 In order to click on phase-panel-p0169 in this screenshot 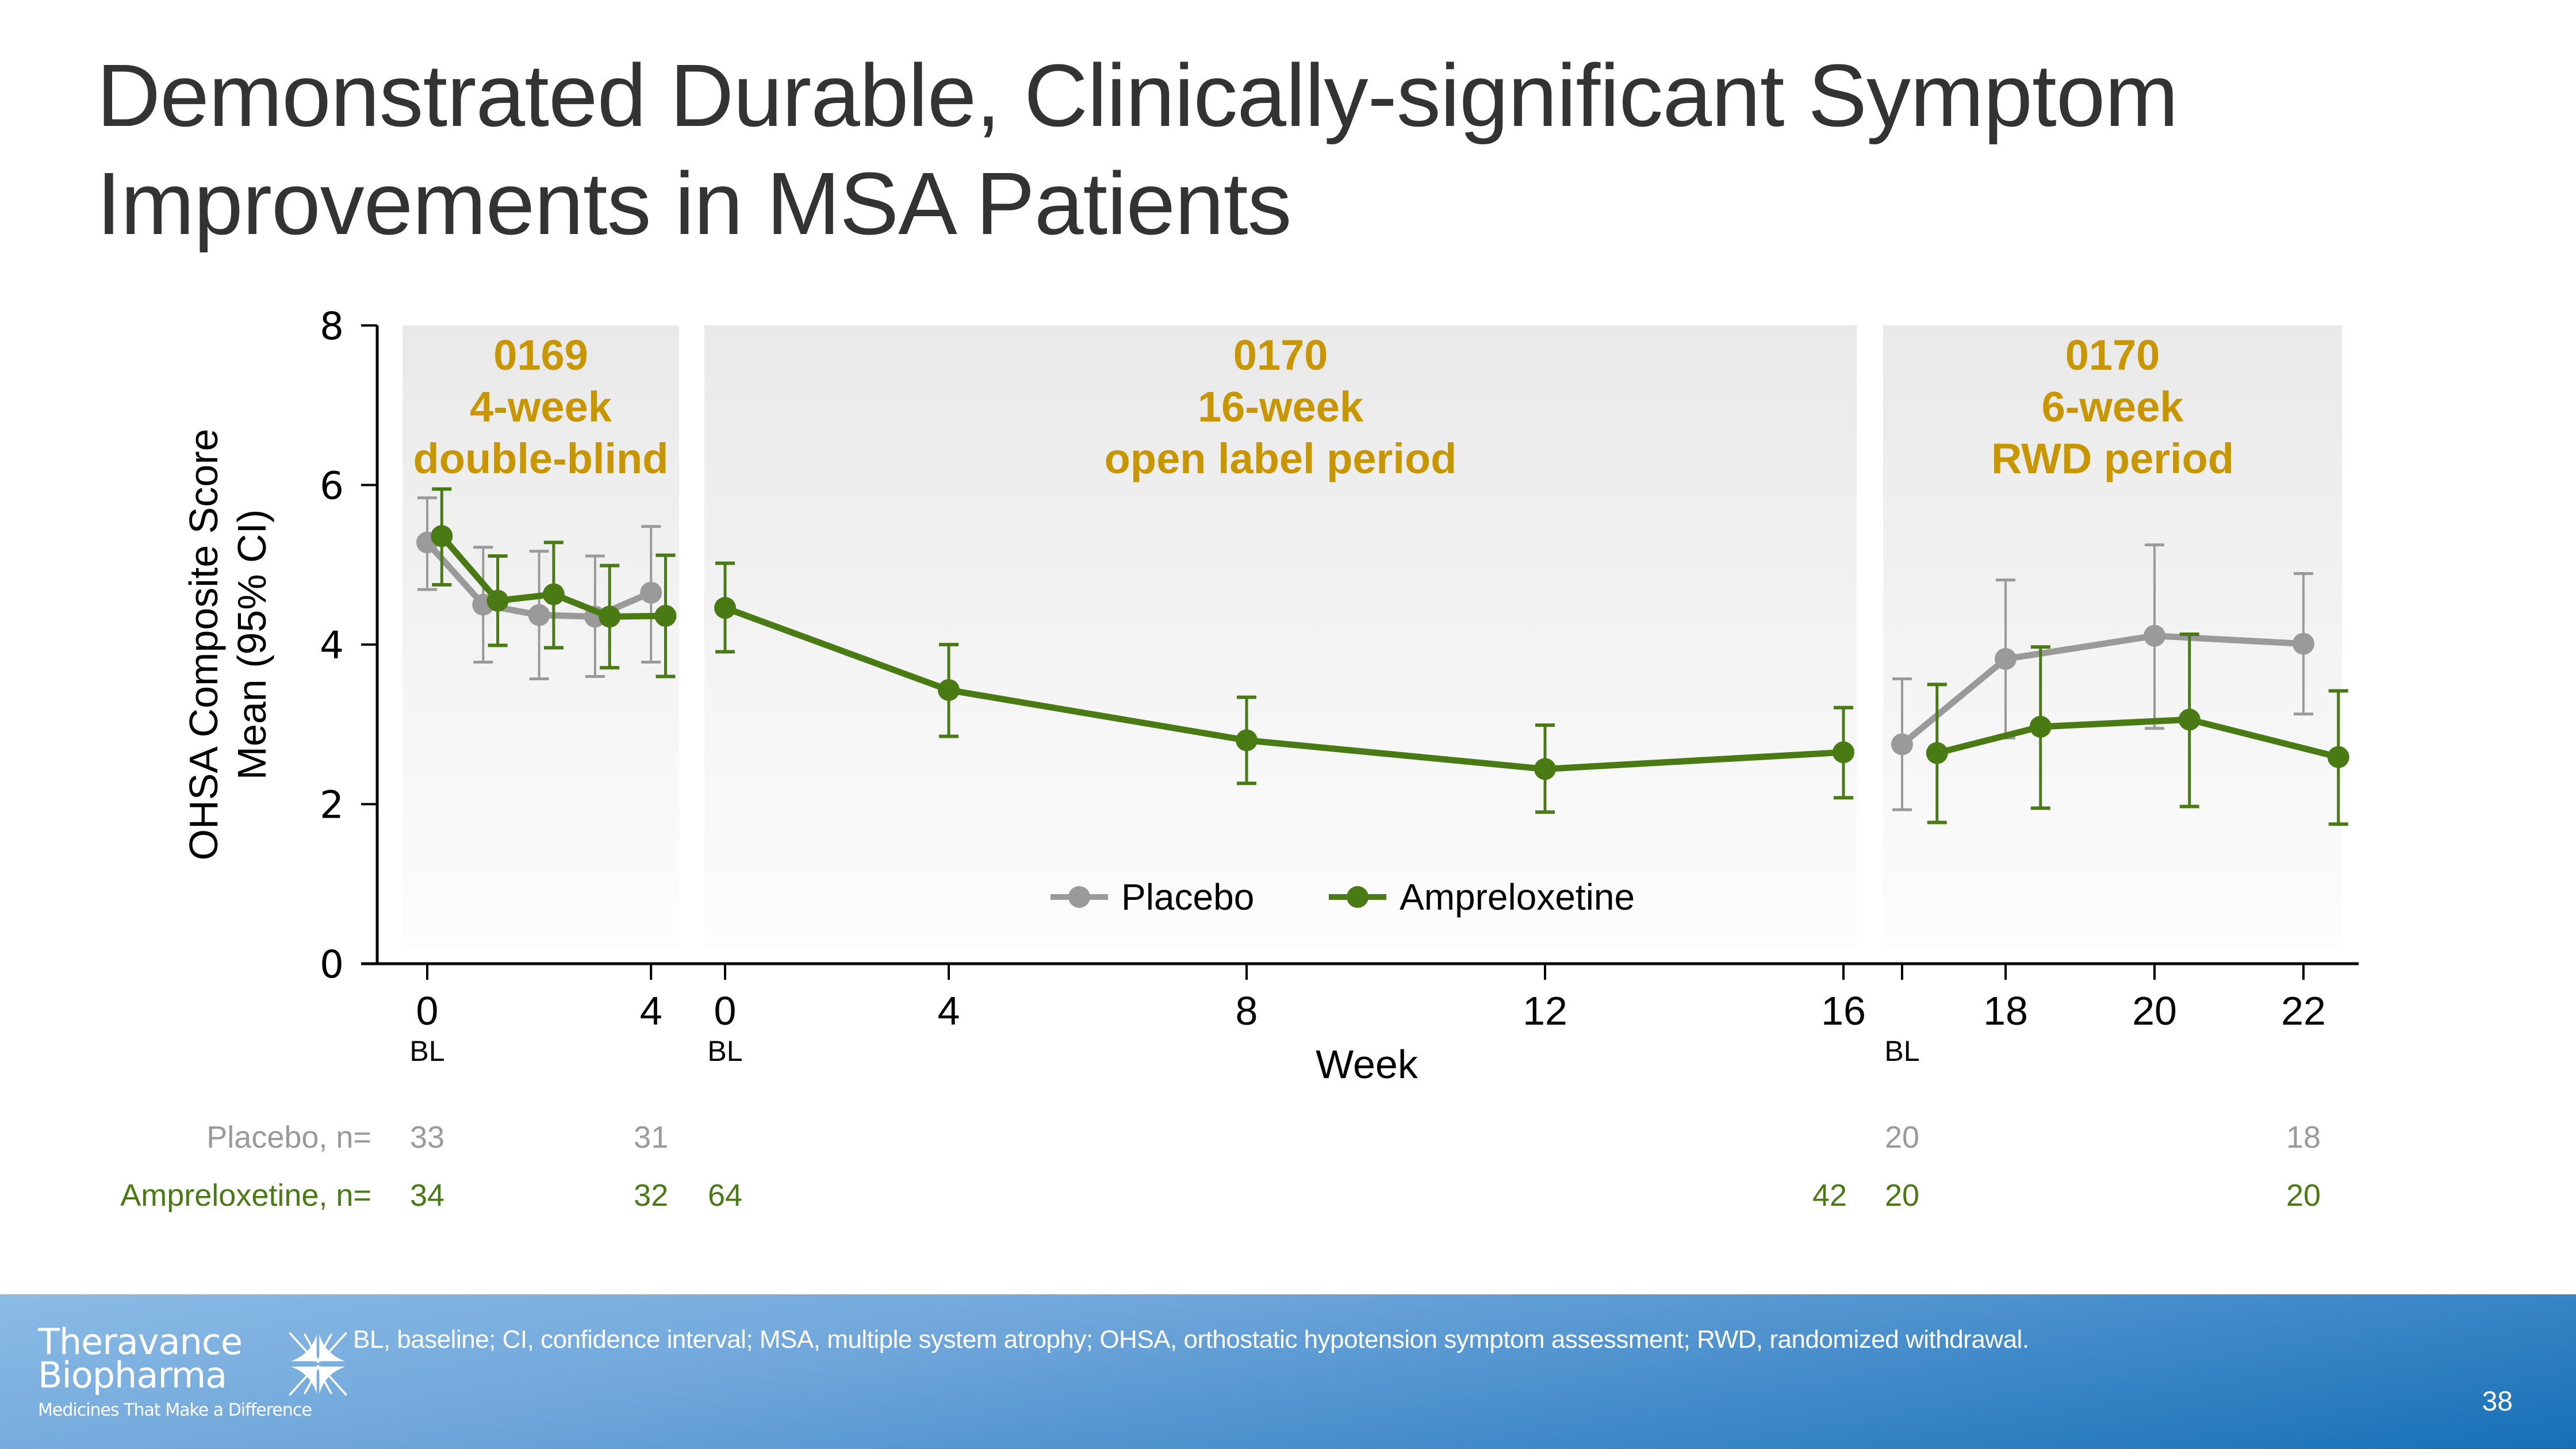, I will do `click(540, 637)`.